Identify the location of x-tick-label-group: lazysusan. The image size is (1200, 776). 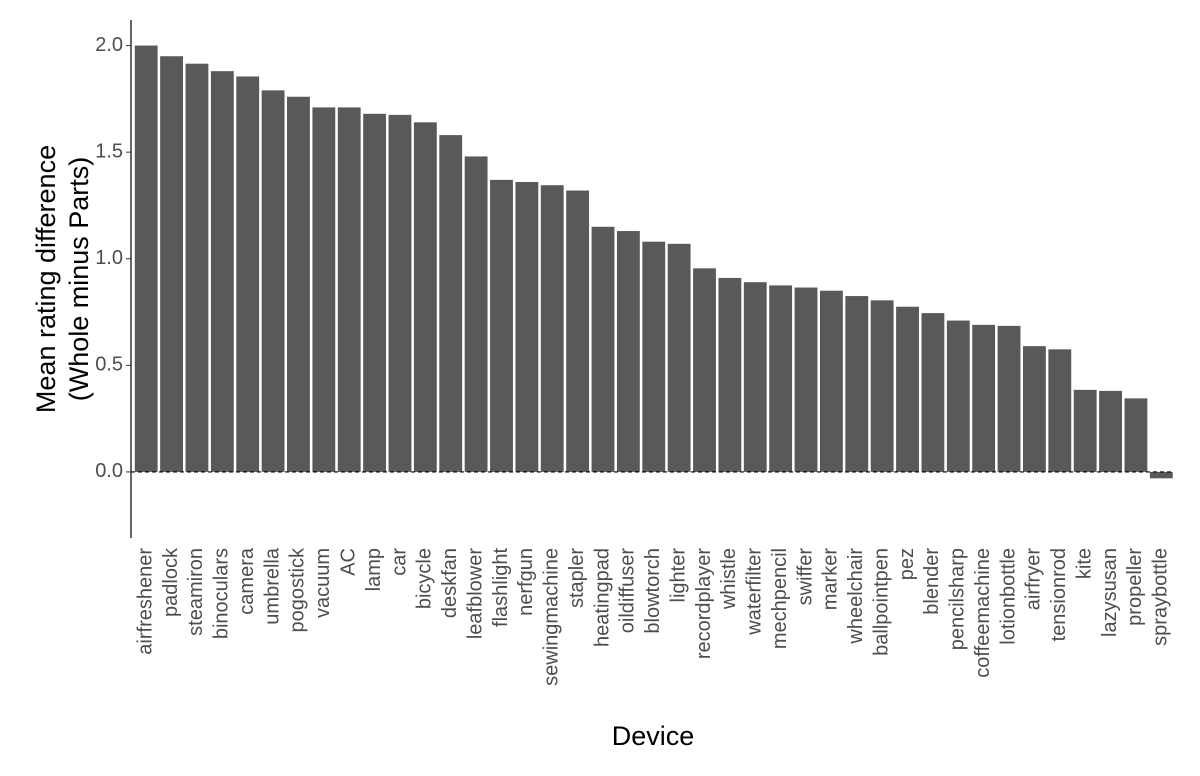
(1110, 592).